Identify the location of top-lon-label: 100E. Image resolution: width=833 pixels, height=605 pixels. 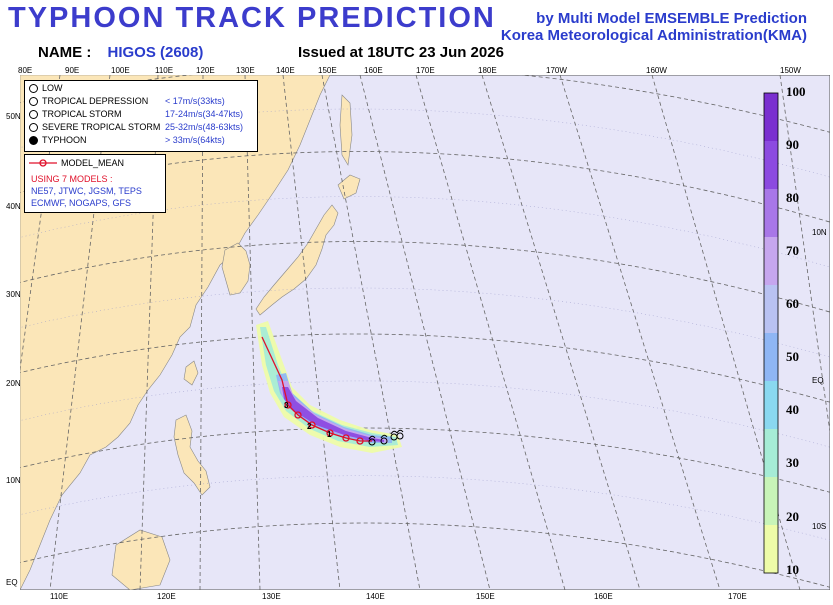
(120, 70).